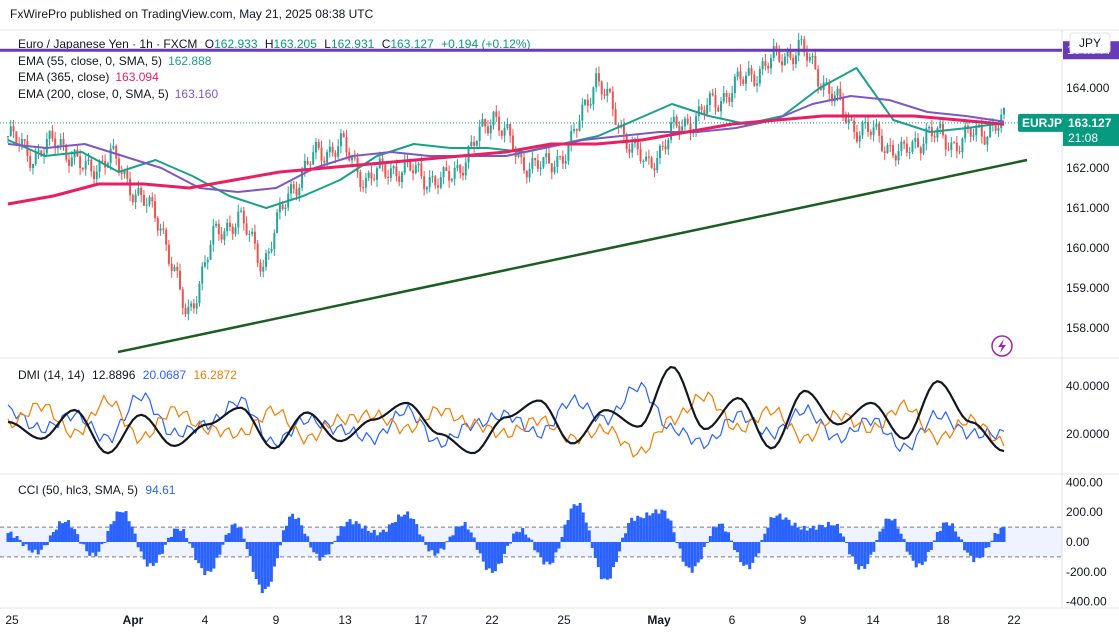 This screenshot has width=1119, height=638. I want to click on ema55-legend: EMA (55, close, 0, SMA, 5) 162.888, so click(116, 61).